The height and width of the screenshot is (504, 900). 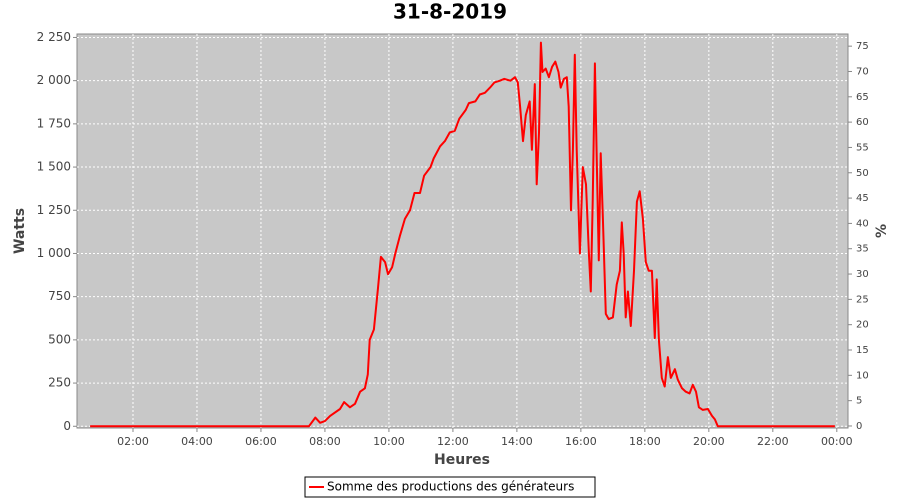 I want to click on y-axis-label: Watts, so click(x=20, y=231).